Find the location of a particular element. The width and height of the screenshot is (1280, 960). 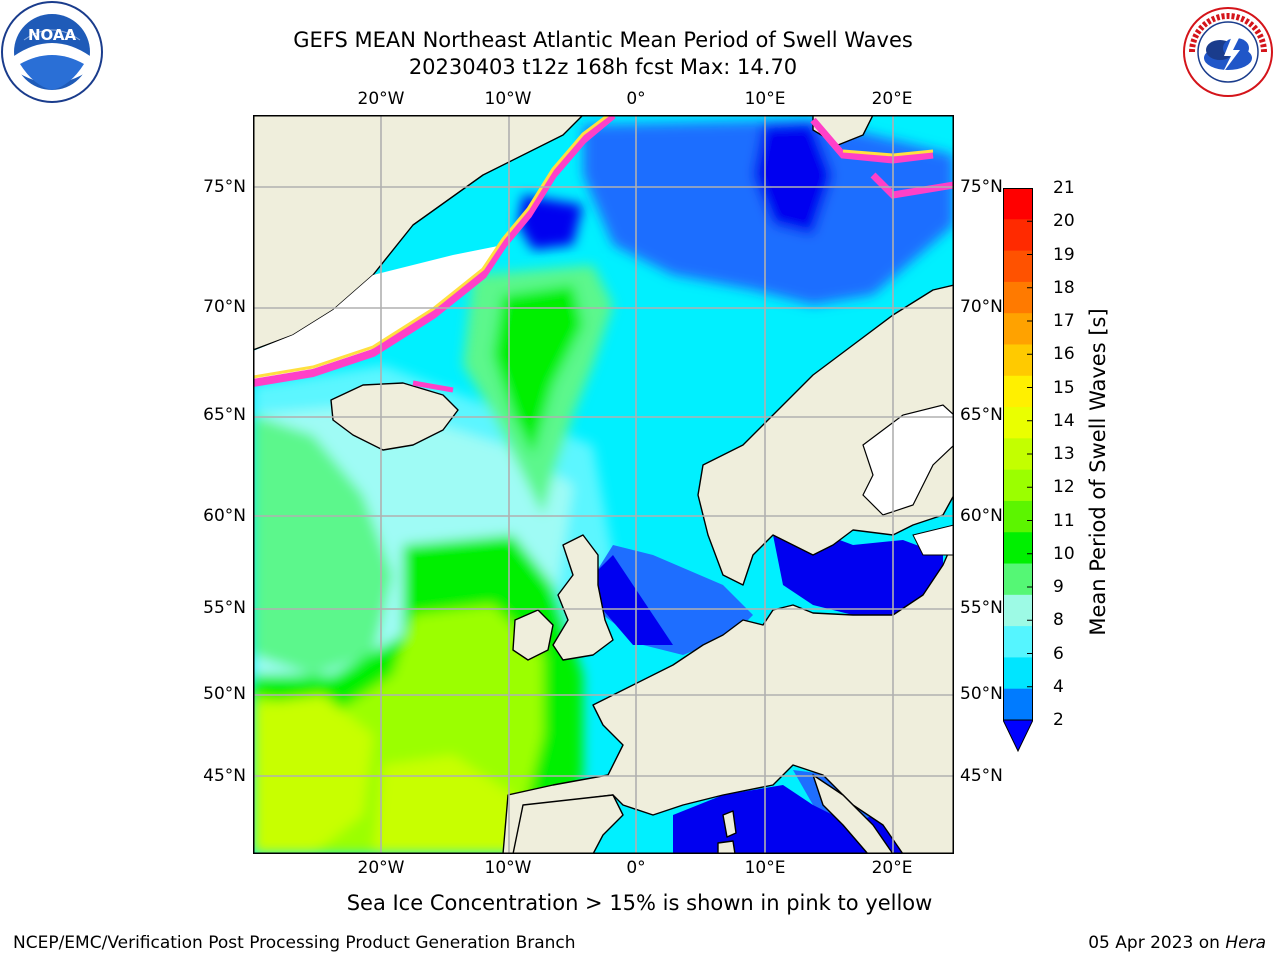

bottom-lon-label-10w: 10°W is located at coordinates (508, 868).